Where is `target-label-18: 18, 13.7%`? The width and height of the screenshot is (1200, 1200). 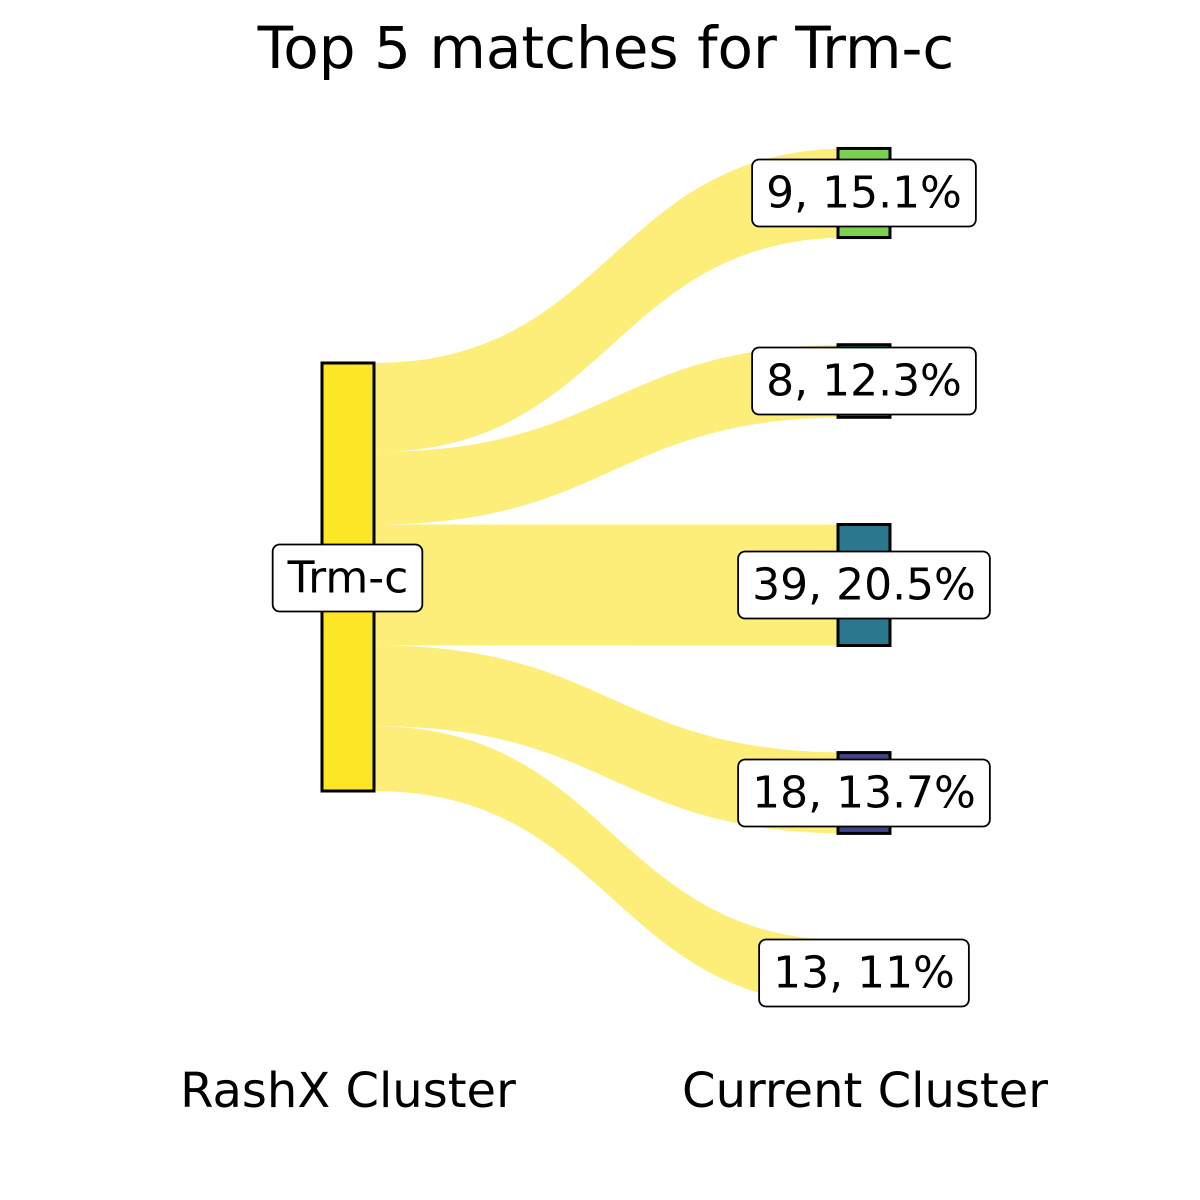 target-label-18: 18, 13.7% is located at coordinates (864, 793).